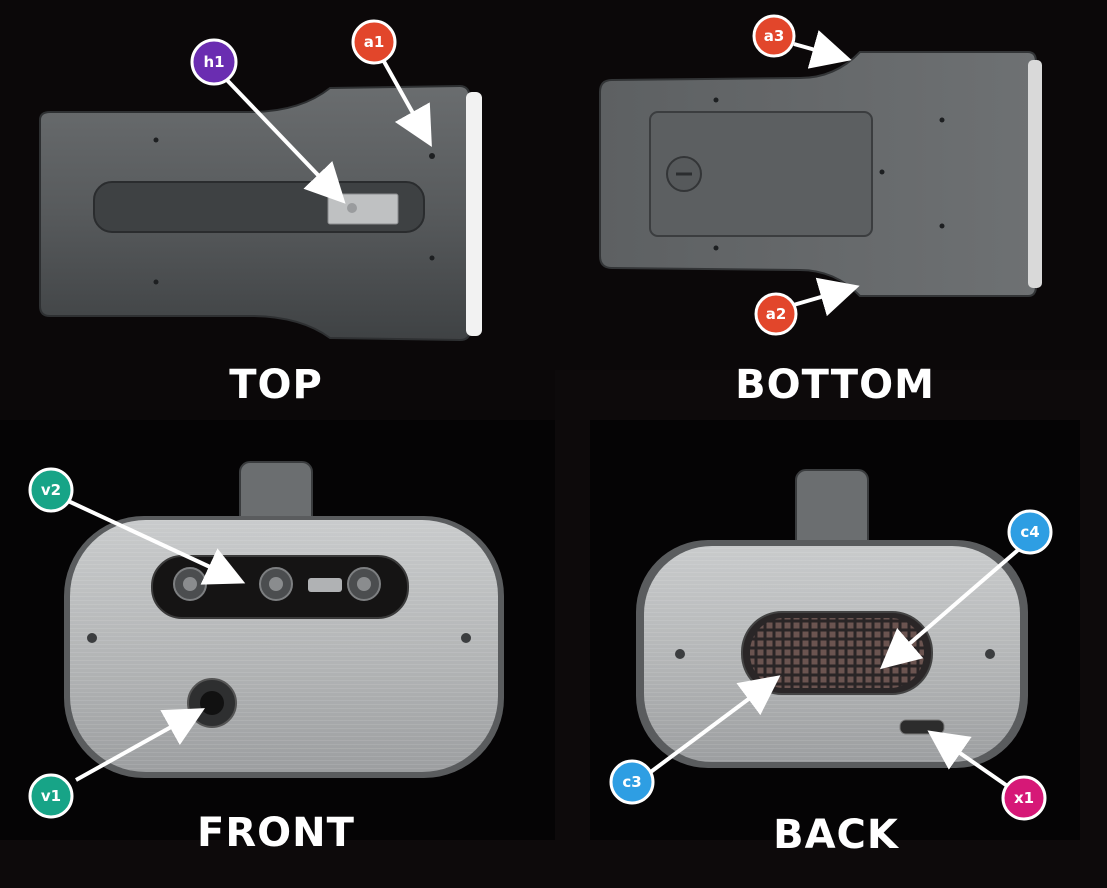 Image resolution: width=1107 pixels, height=888 pixels. Describe the element at coordinates (276, 833) in the screenshot. I see `label-front: FRONT` at that location.